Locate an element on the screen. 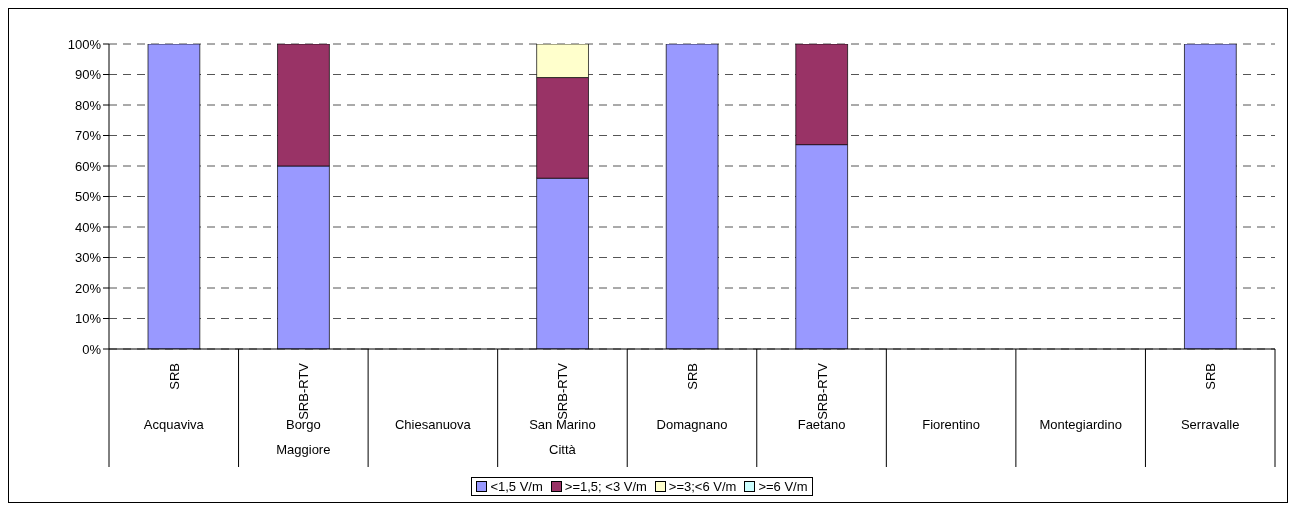 The width and height of the screenshot is (1296, 511). y-tick-label: 60% is located at coordinates (88, 166).